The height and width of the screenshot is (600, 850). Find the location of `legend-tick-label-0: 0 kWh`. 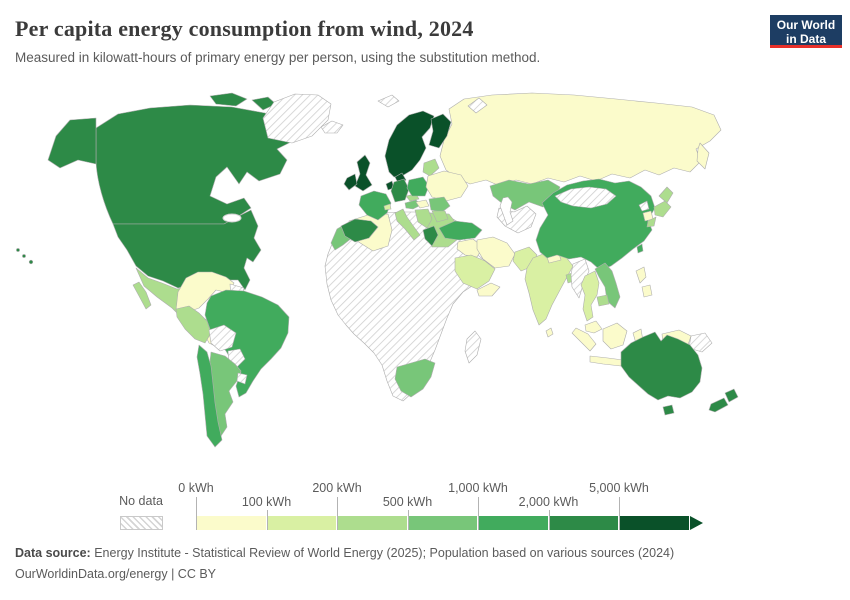

legend-tick-label-0: 0 kWh is located at coordinates (196, 488).